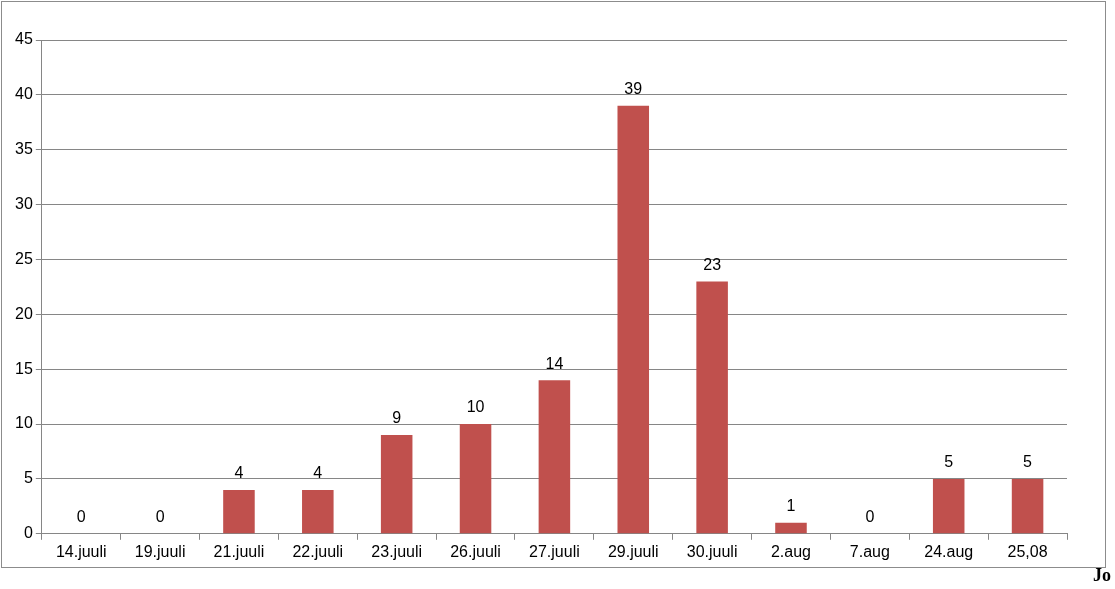  What do you see at coordinates (397, 418) in the screenshot?
I see `data-label: 9` at bounding box center [397, 418].